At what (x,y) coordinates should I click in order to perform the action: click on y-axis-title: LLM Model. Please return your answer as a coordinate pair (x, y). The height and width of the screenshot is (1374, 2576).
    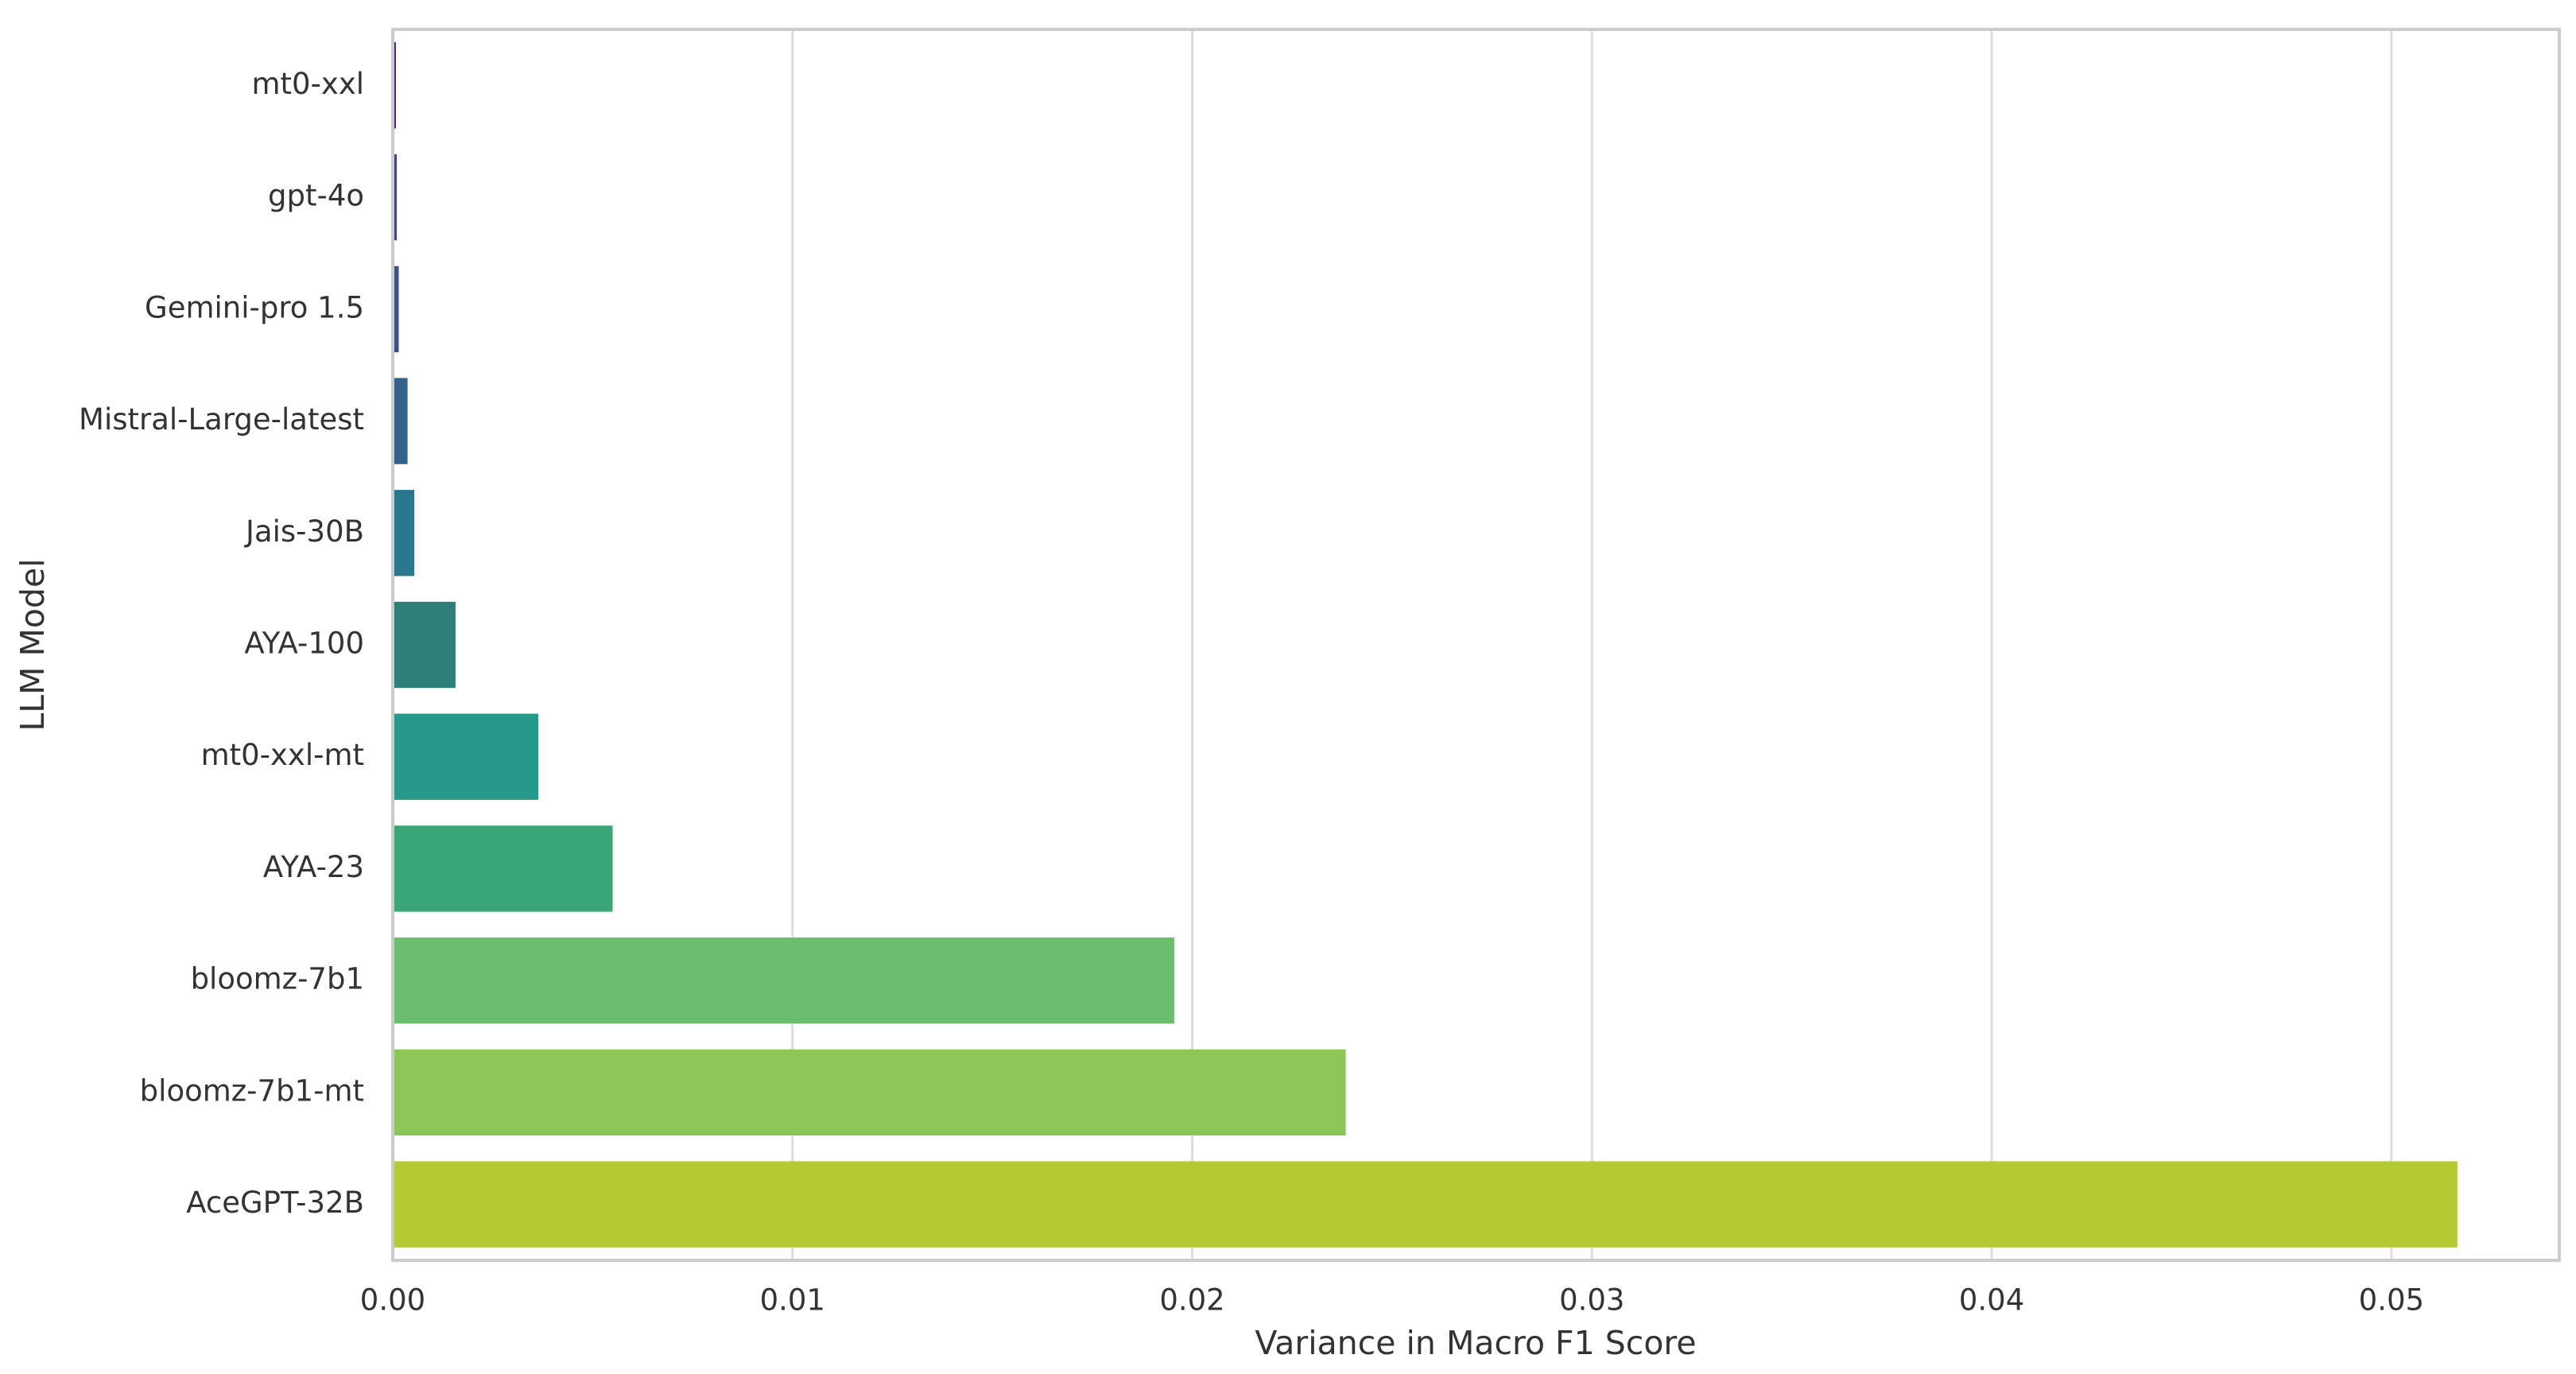
    Looking at the image, I should click on (33, 644).